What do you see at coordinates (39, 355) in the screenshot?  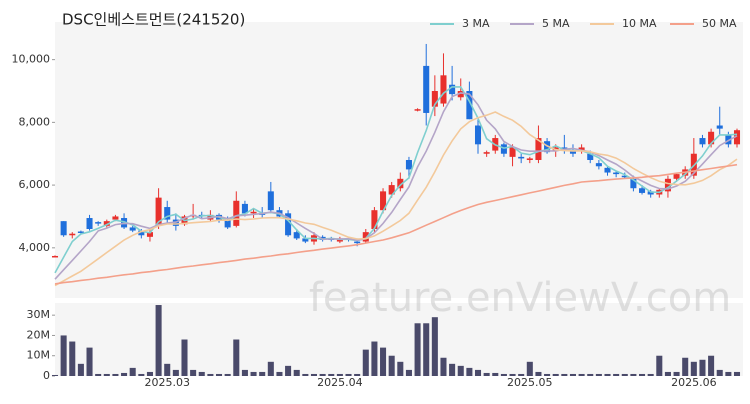 I see `volume-y-tick-label: 10M` at bounding box center [39, 355].